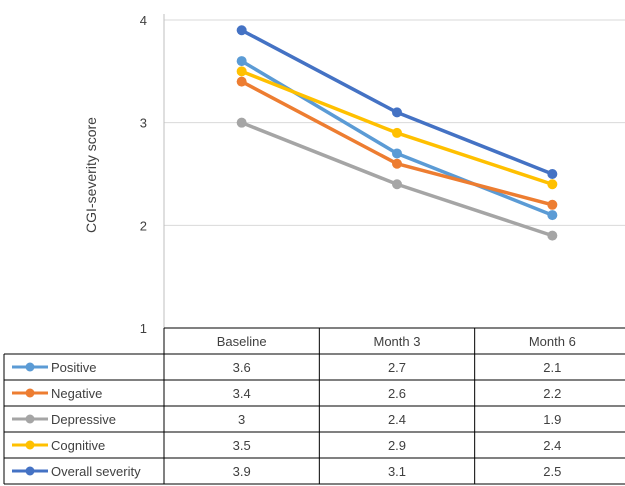 This screenshot has width=625, height=486. Describe the element at coordinates (143, 123) in the screenshot. I see `y-tick-label: 3` at that location.